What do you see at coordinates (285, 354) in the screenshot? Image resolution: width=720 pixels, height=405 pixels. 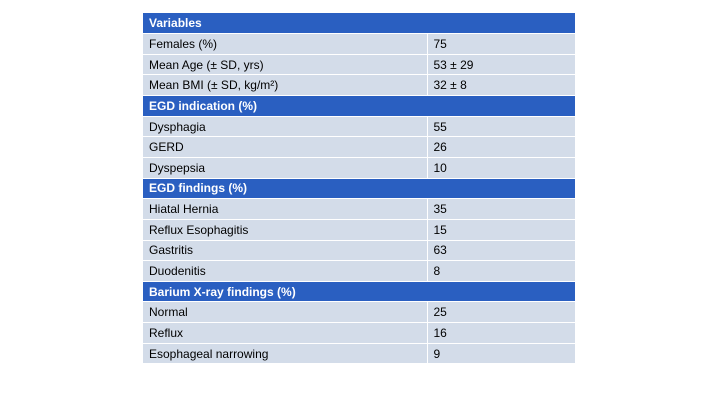 I see `row-label: Esophageal narrowing` at bounding box center [285, 354].